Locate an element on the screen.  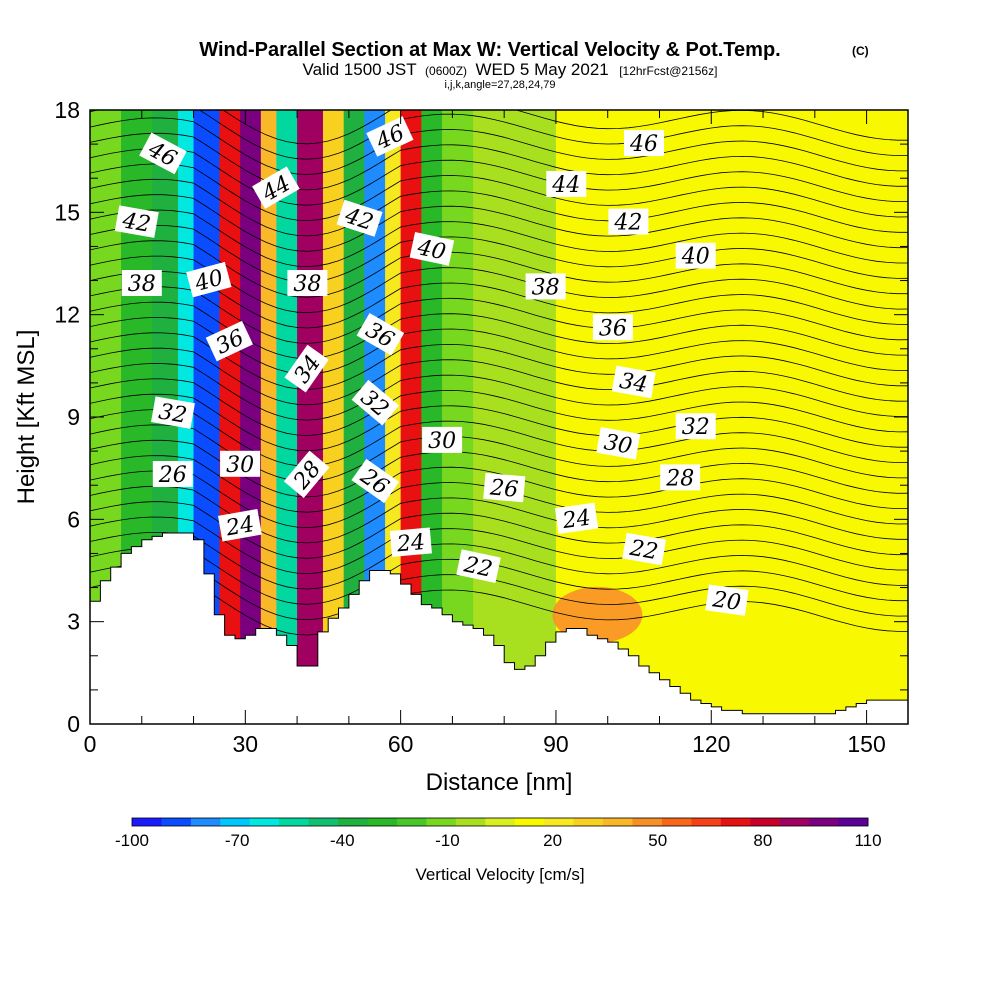
x-tick-label: 60 is located at coordinates (401, 744).